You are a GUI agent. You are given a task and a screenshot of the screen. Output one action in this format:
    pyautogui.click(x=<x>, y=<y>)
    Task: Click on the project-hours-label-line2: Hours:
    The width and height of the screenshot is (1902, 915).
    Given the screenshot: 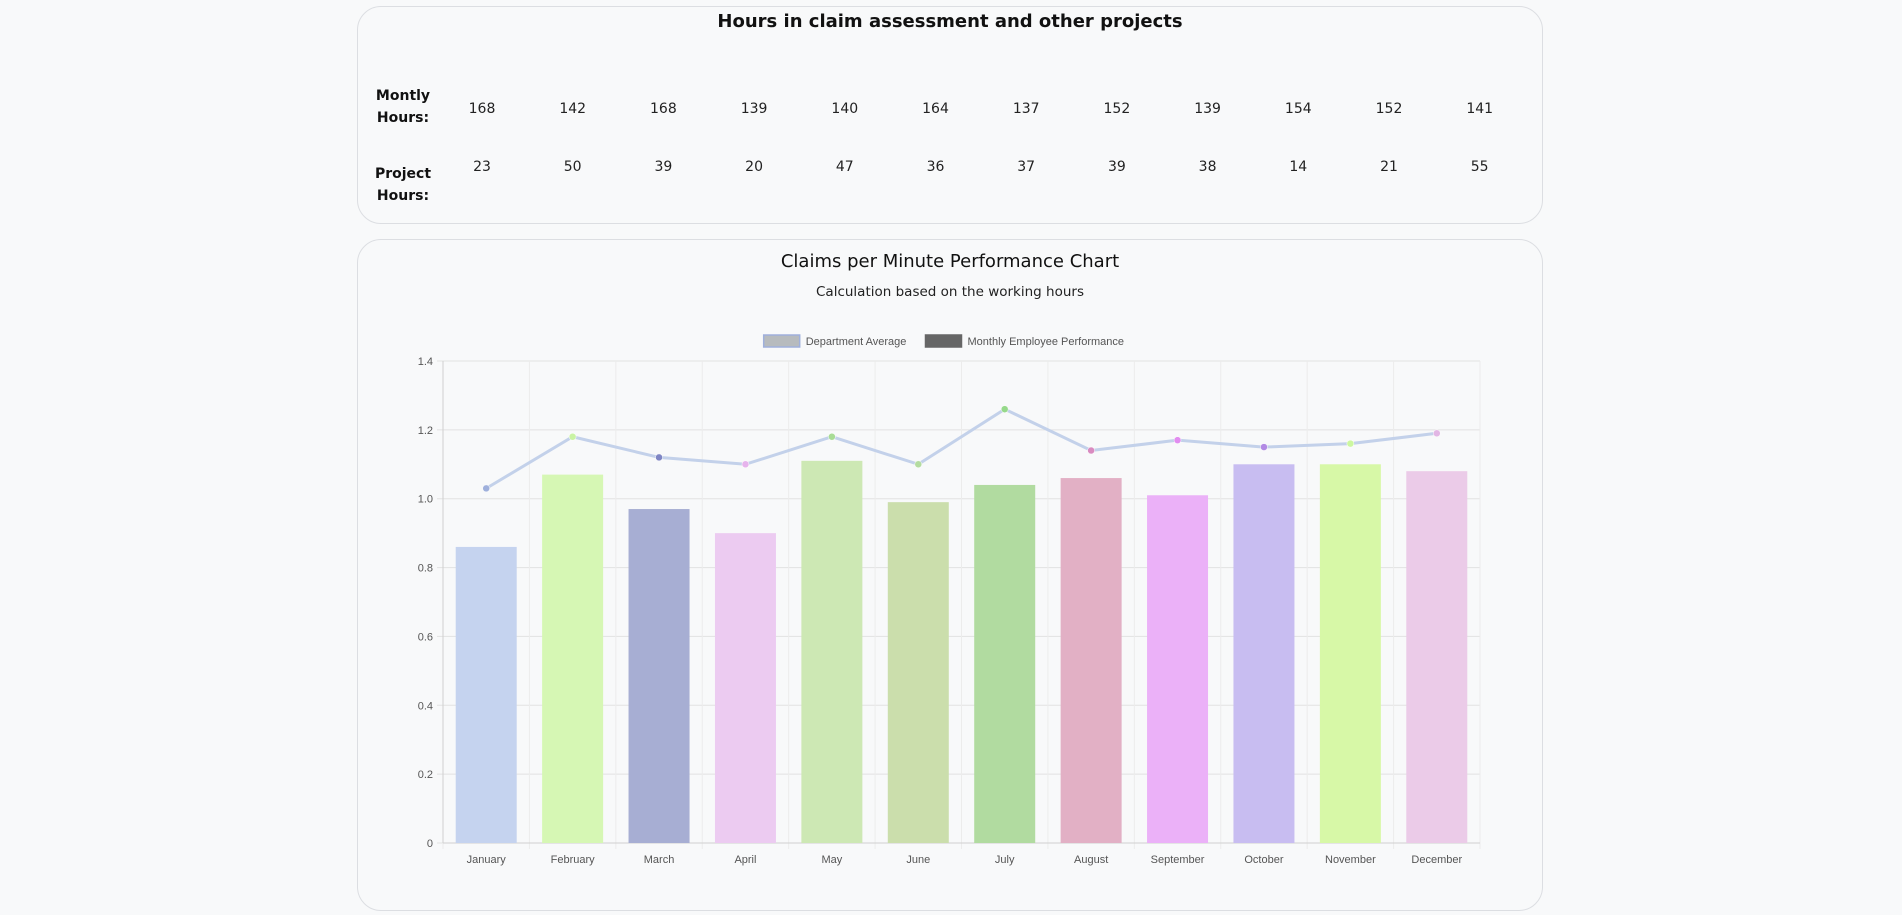 What is the action you would take?
    pyautogui.click(x=403, y=196)
    